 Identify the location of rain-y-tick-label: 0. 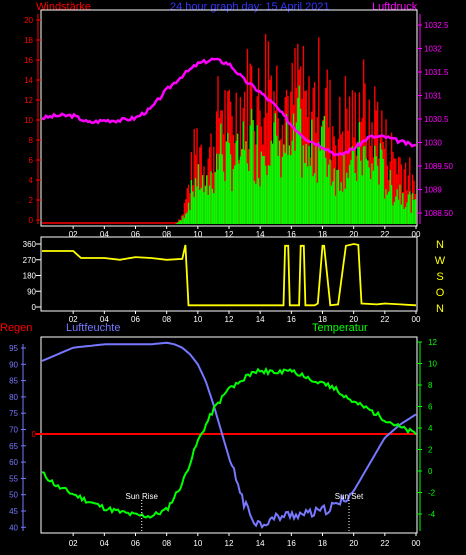
(34, 434).